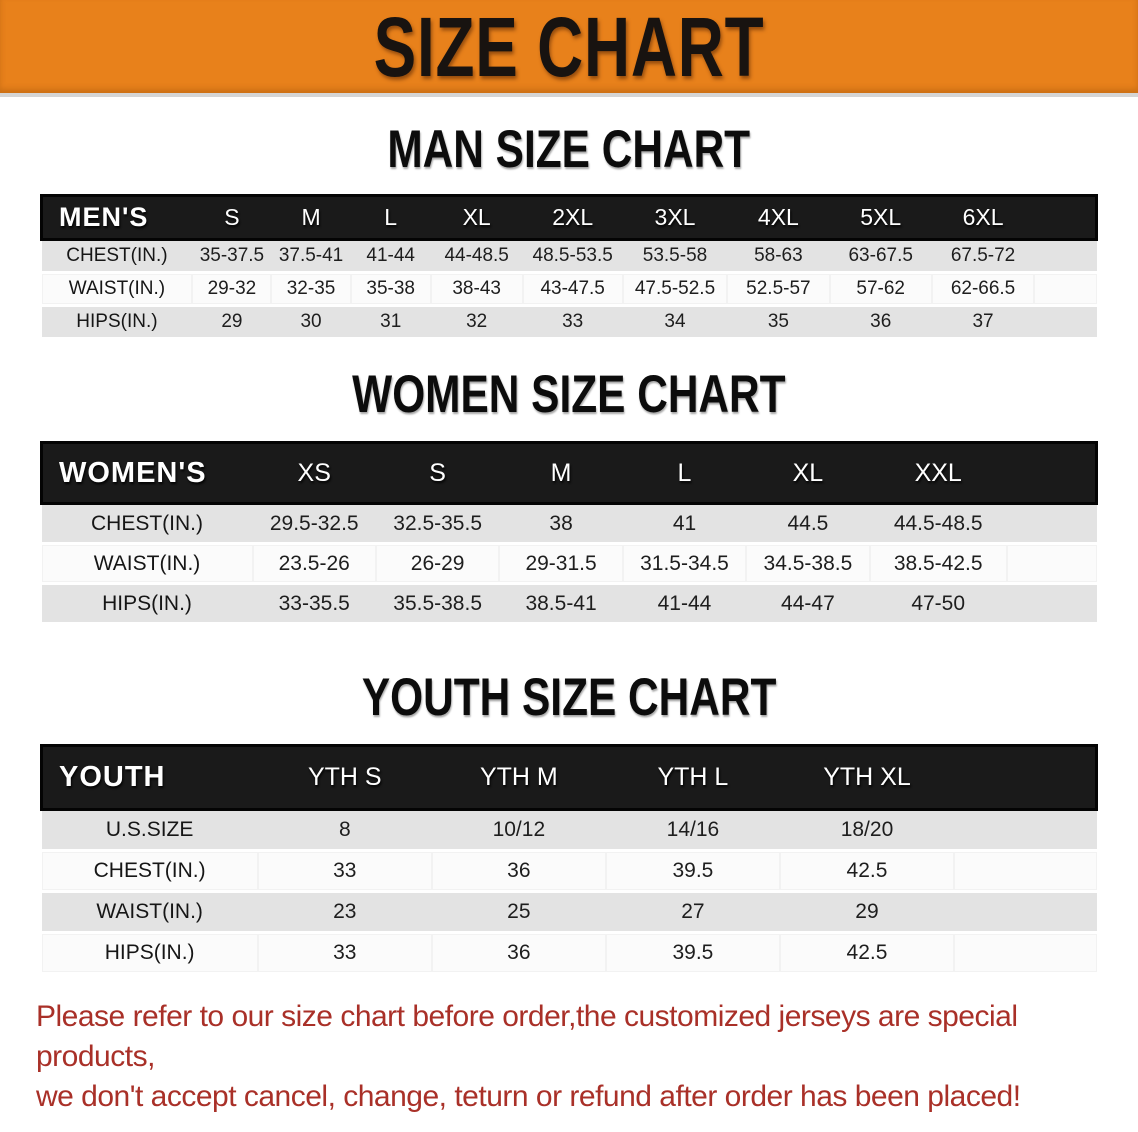 The image size is (1138, 1132). Describe the element at coordinates (692, 912) in the screenshot. I see `value-cell: 27` at that location.